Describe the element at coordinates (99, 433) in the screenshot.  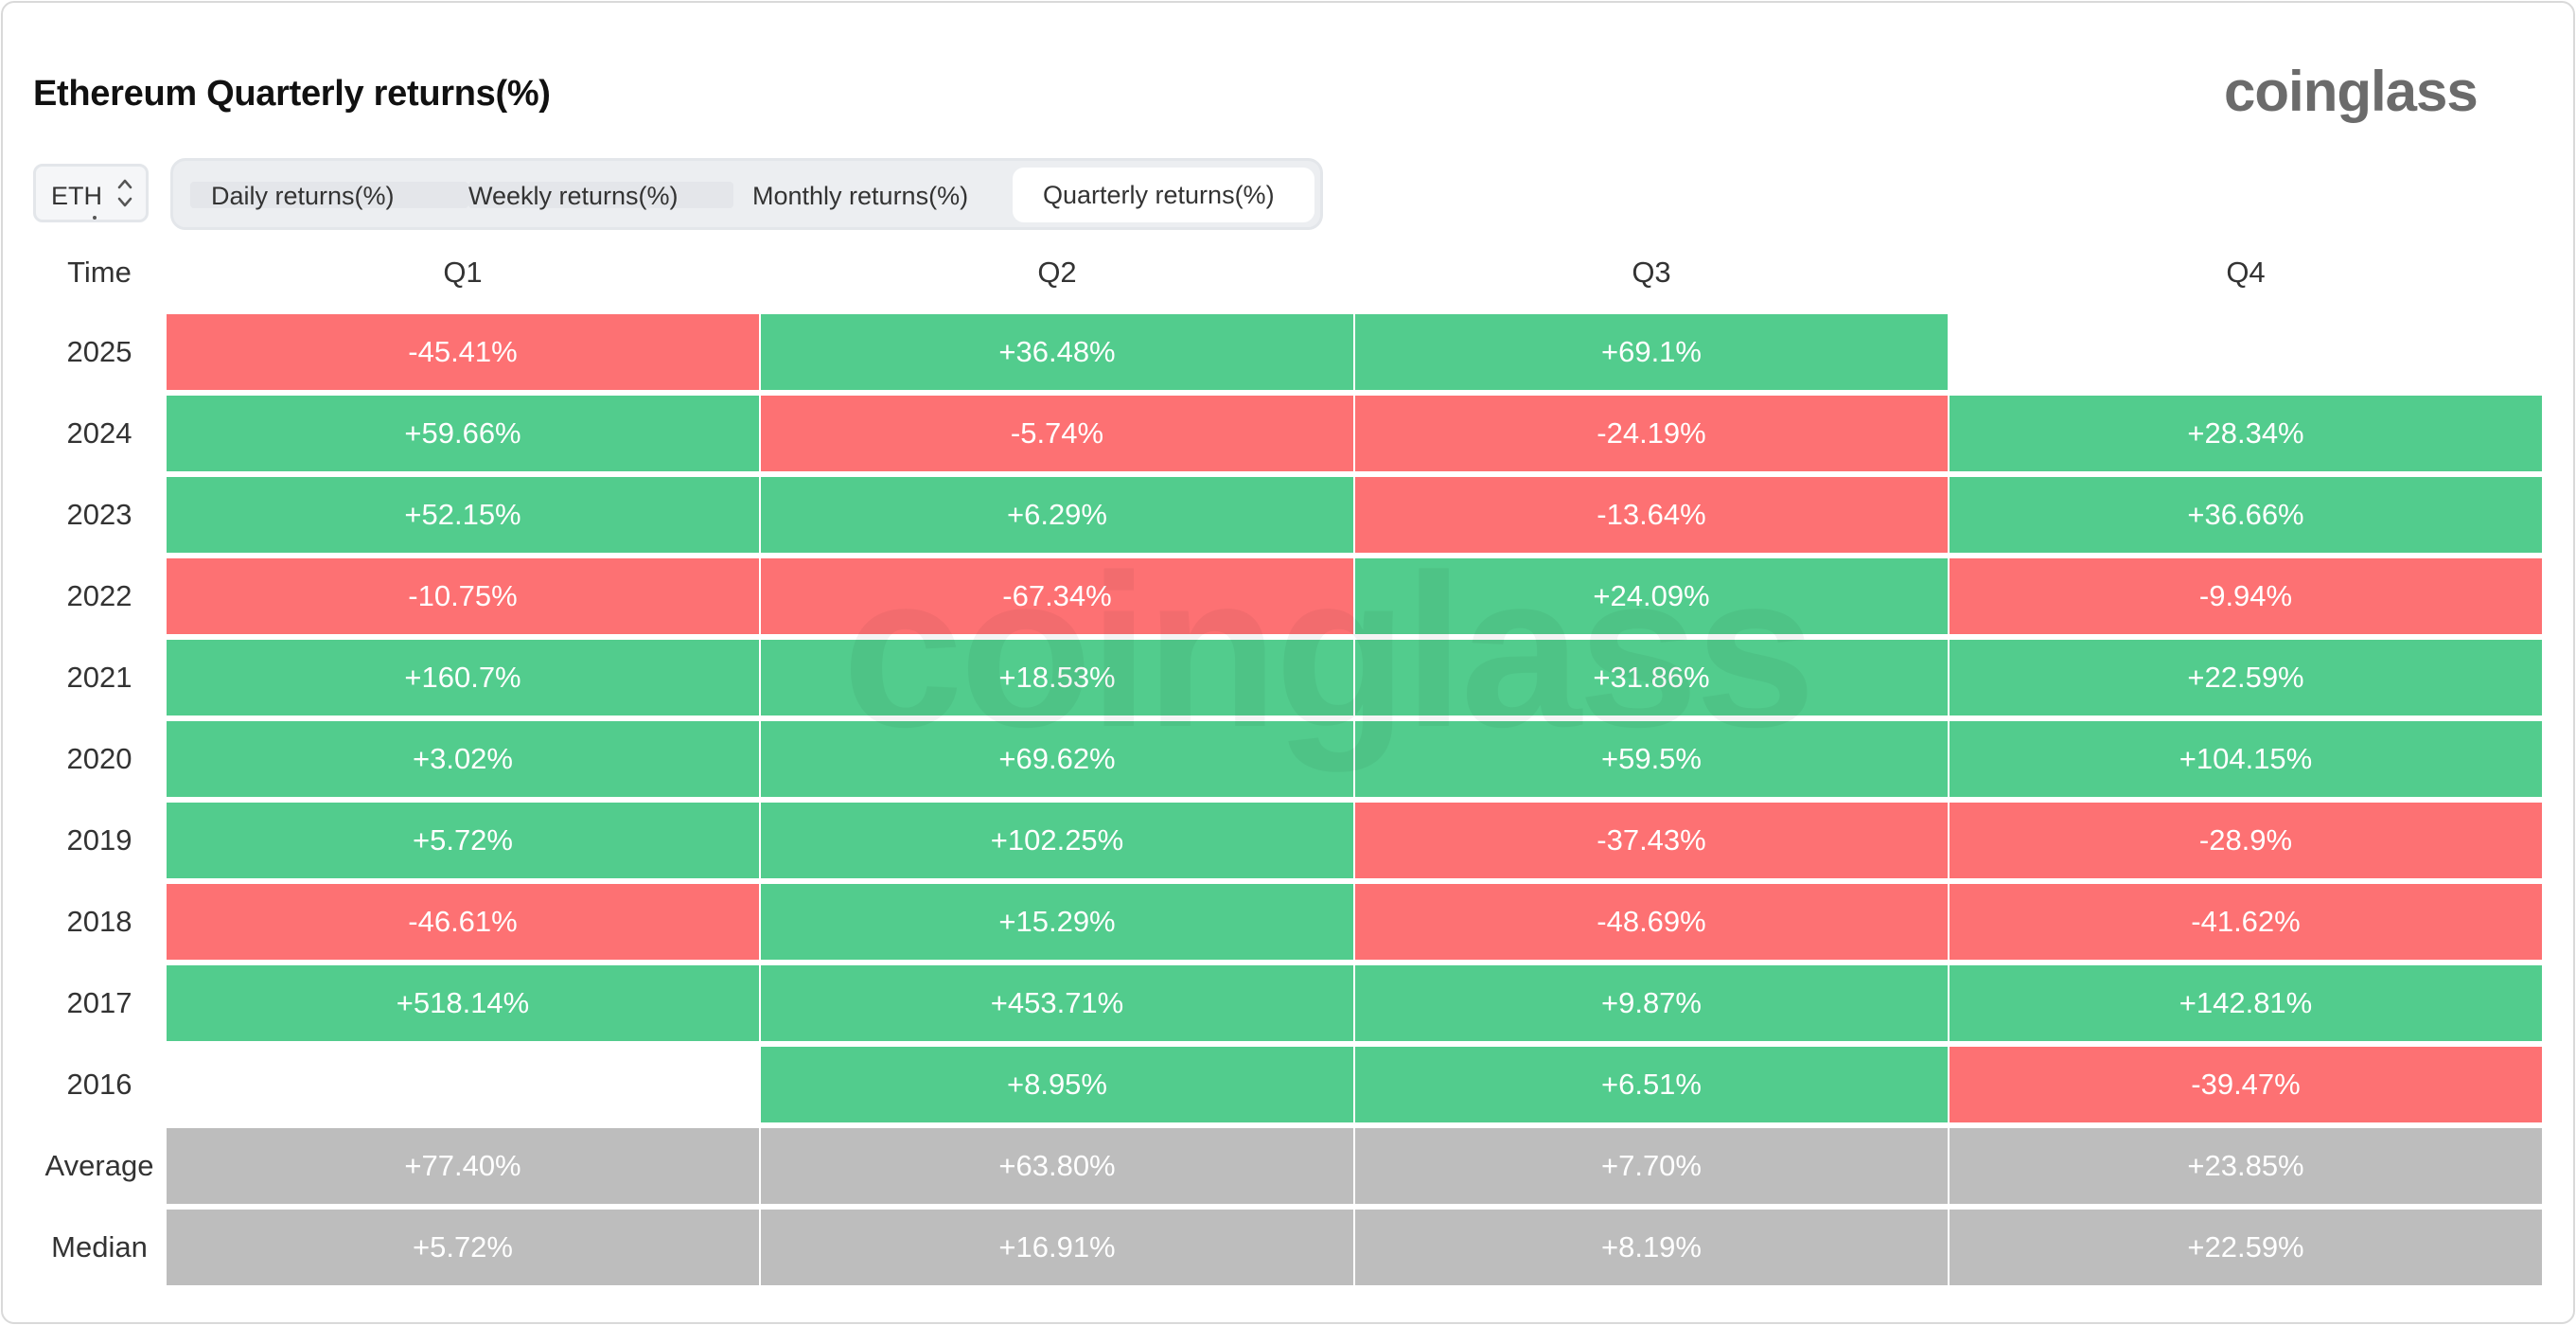
I see `year-row-label: 2024` at that location.